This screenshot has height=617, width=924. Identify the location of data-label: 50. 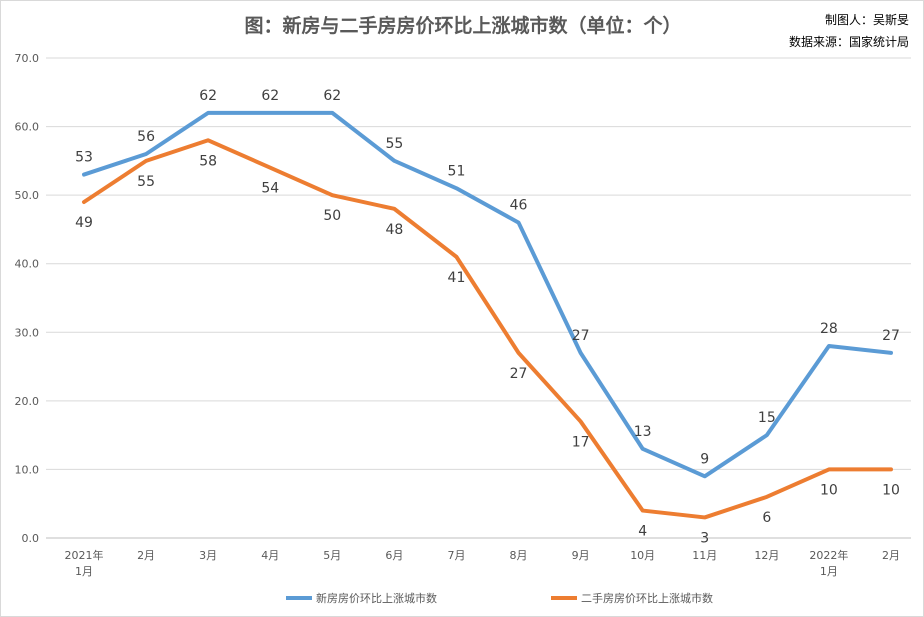
(332, 216).